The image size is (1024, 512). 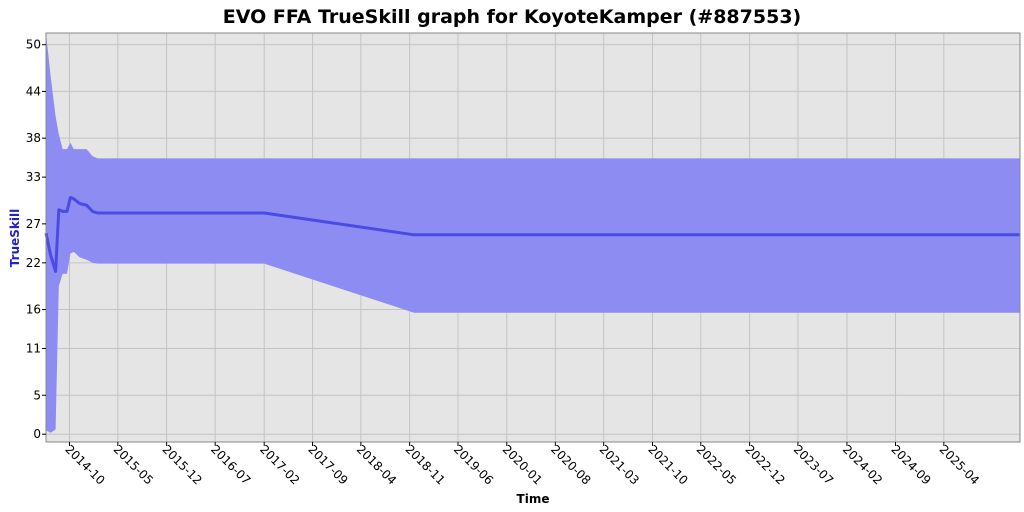 I want to click on trueskill-series-line, so click(x=532, y=234).